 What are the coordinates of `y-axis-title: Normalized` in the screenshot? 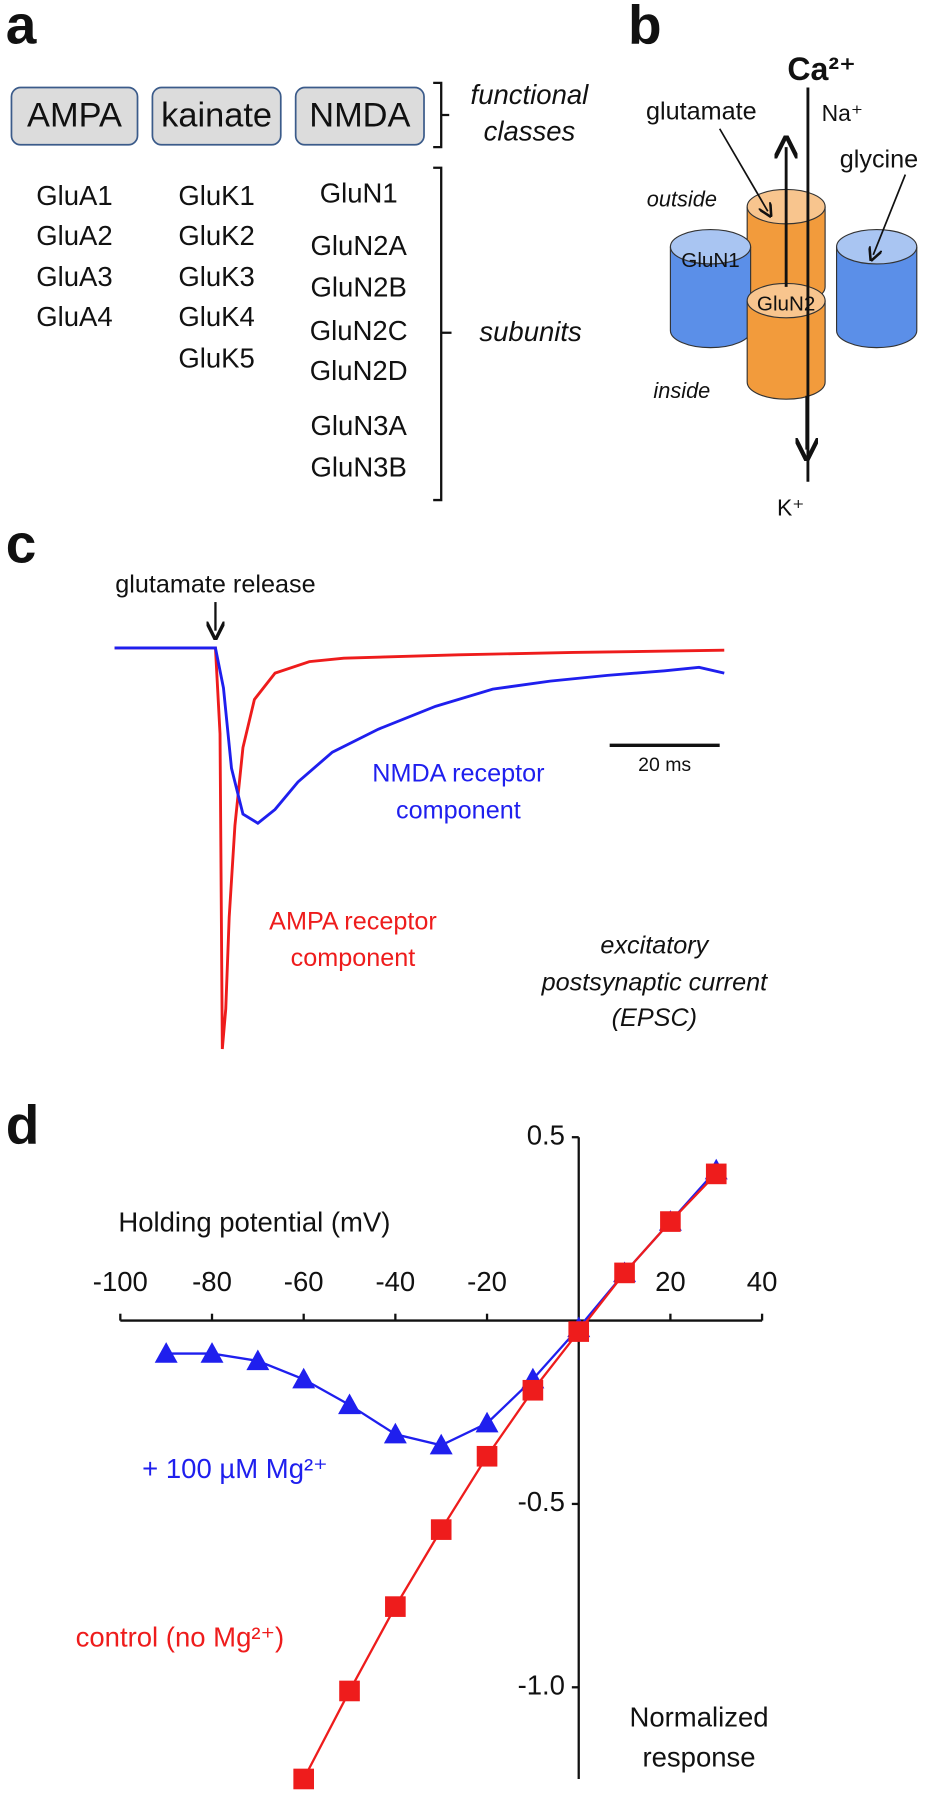 It's located at (699, 1717).